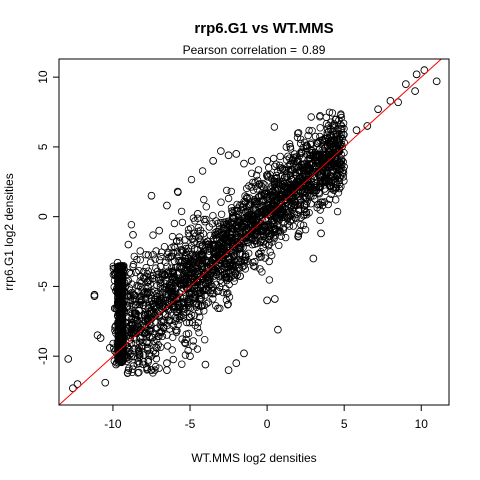 This screenshot has width=480, height=480. I want to click on chart-subtitle: Pearson correlation = 0.89, so click(254, 50).